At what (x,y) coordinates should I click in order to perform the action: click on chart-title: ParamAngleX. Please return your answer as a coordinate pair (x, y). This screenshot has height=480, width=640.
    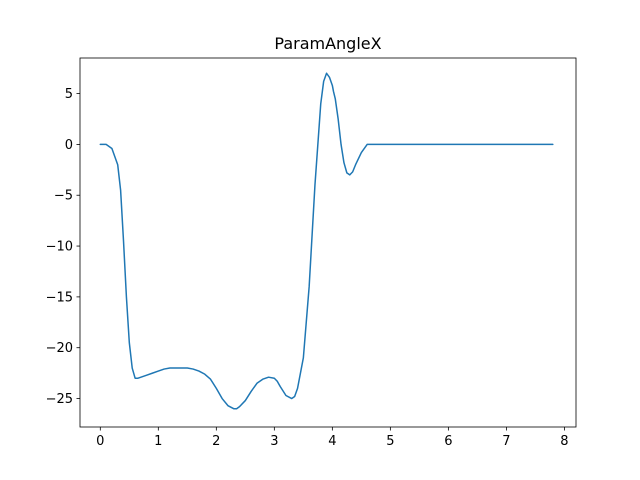
    Looking at the image, I should click on (327, 43).